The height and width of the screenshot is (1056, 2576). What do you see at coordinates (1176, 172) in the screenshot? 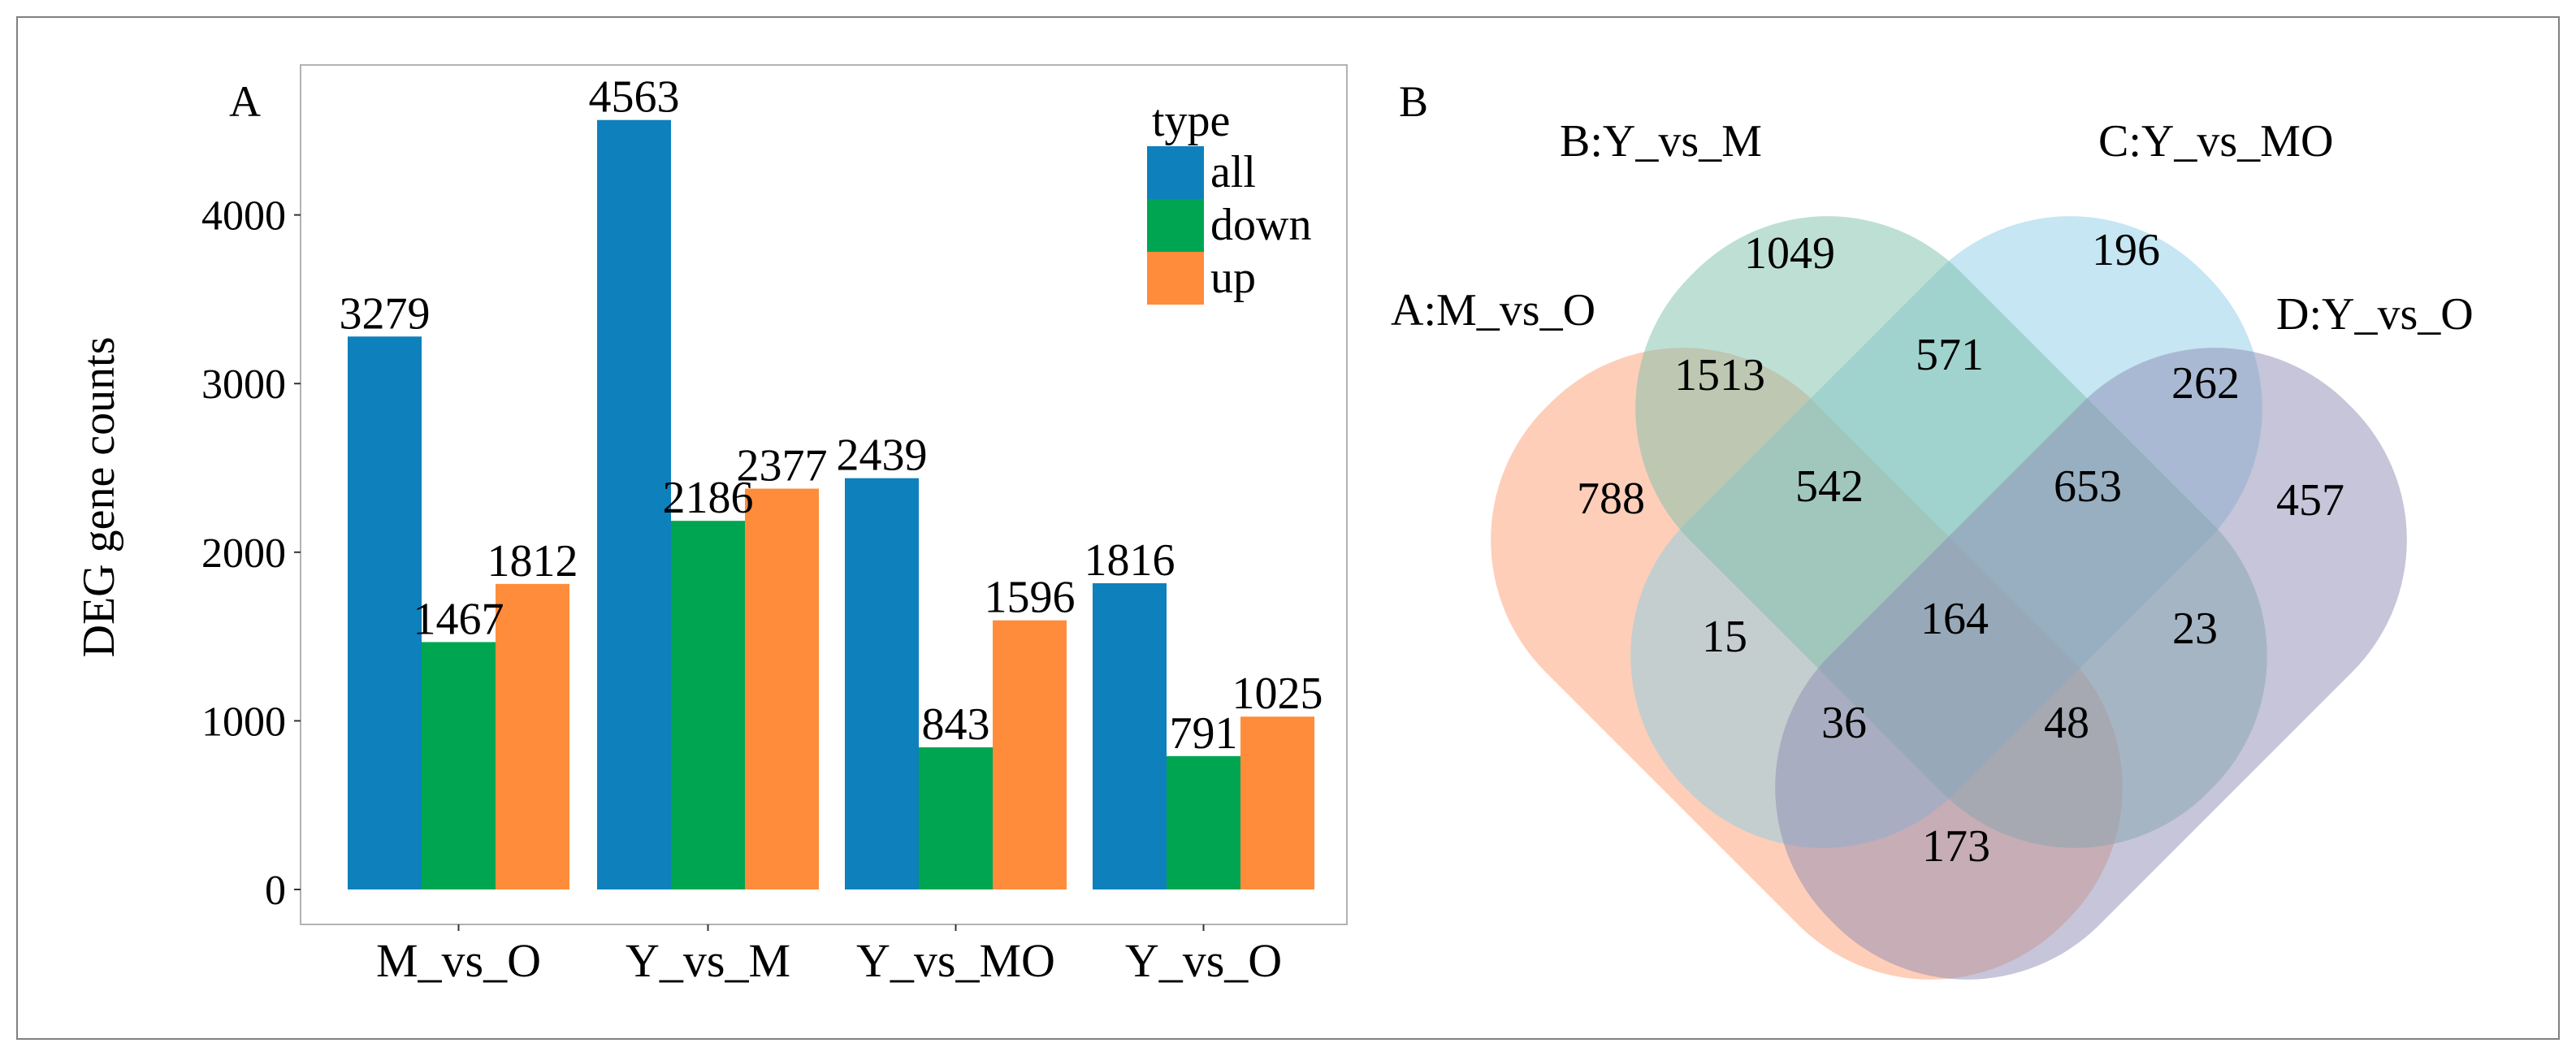
I see `legend-swatch-all` at bounding box center [1176, 172].